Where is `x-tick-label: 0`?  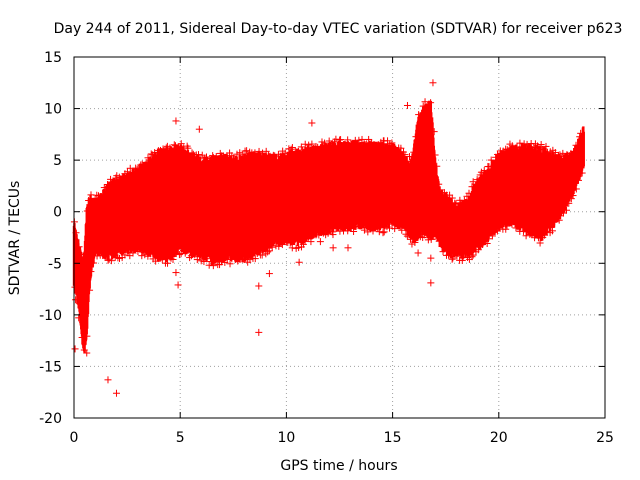
x-tick-label: 0 is located at coordinates (74, 438).